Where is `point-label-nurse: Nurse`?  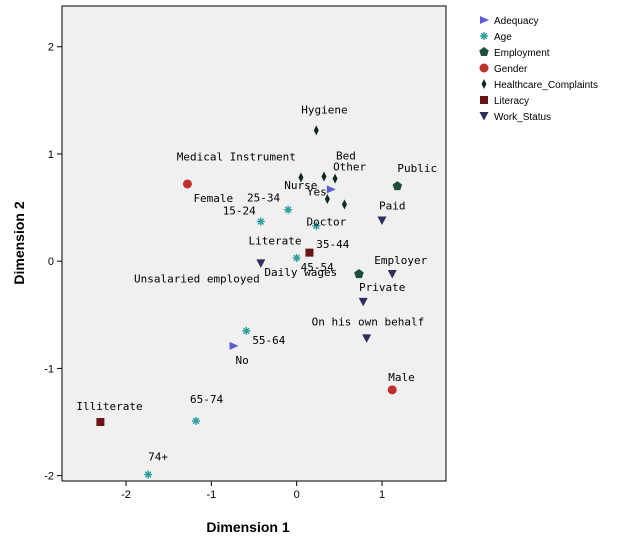 point-label-nurse: Nurse is located at coordinates (300, 185).